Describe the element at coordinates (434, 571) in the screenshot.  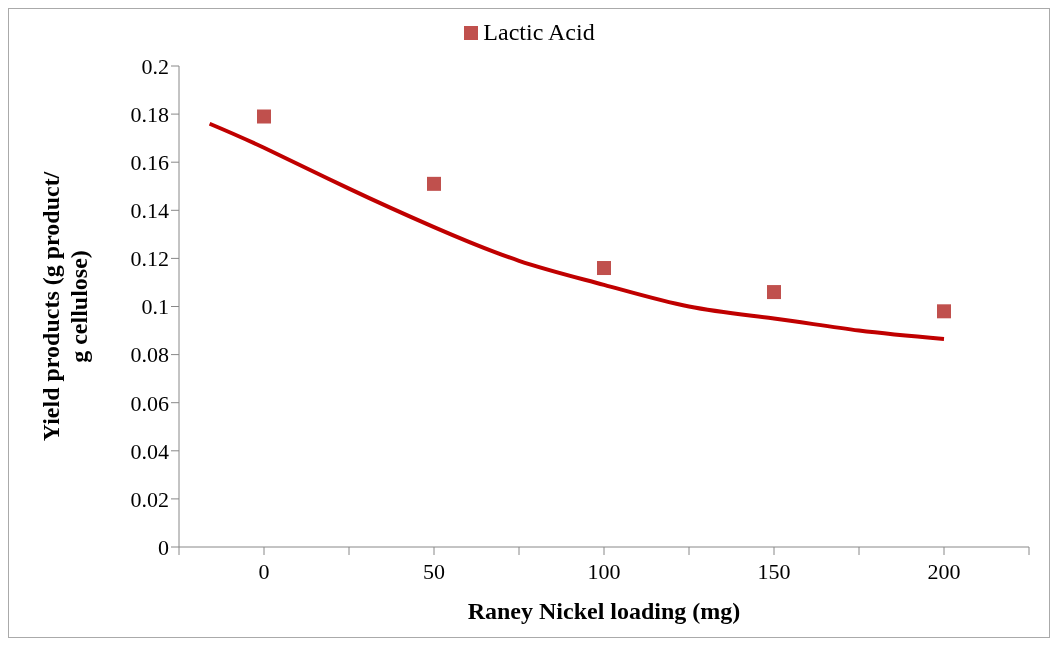
I see `x-tick-label: 50` at that location.